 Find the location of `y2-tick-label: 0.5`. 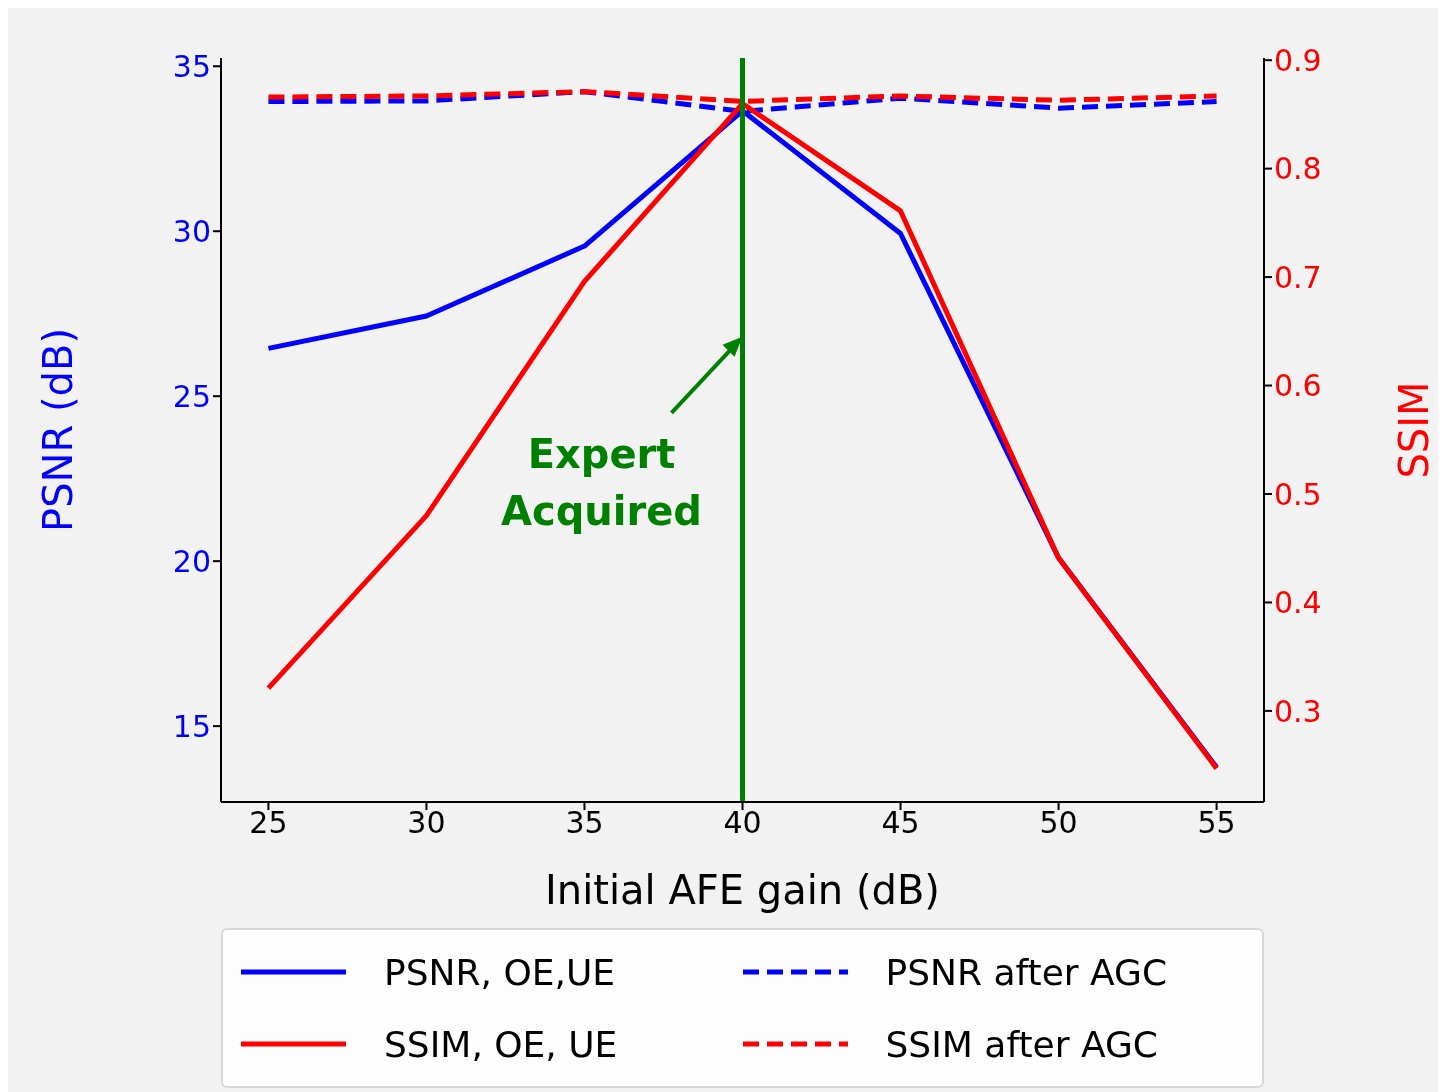

y2-tick-label: 0.5 is located at coordinates (1298, 494).